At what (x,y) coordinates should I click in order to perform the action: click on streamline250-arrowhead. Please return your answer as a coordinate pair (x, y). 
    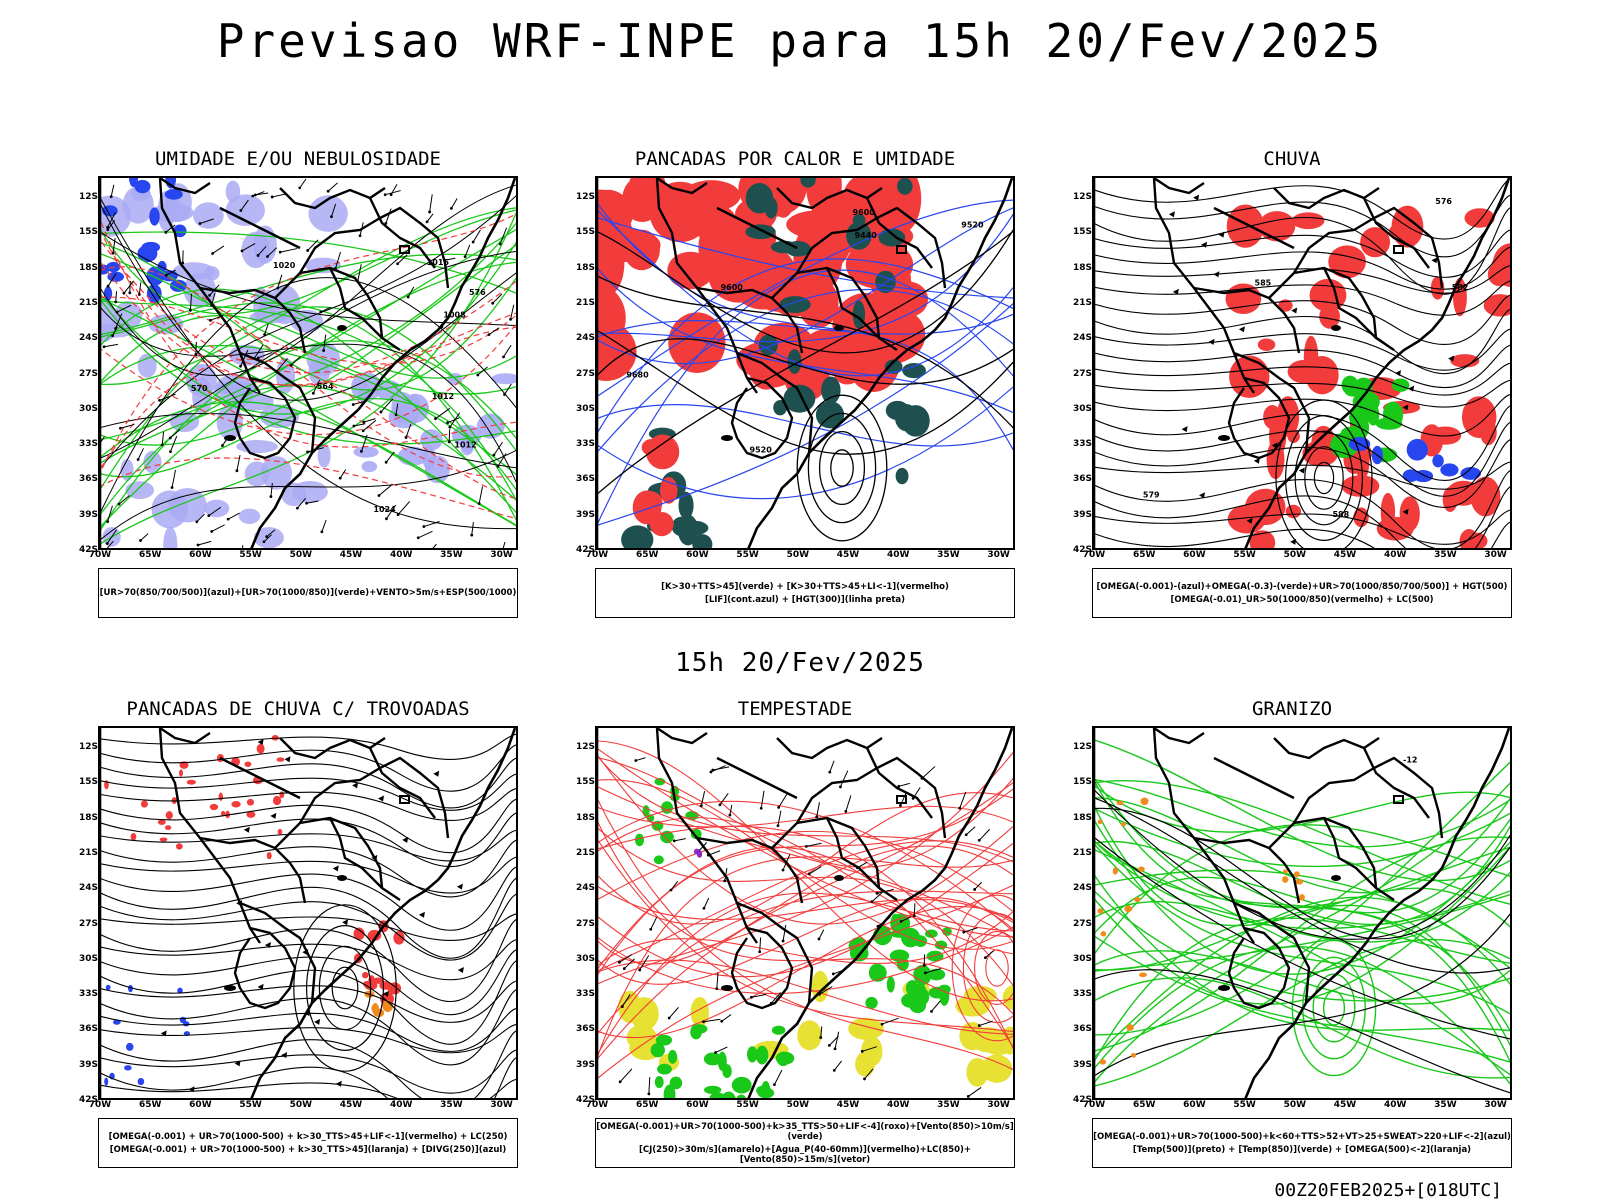
    Looking at the image, I should click on (345, 922).